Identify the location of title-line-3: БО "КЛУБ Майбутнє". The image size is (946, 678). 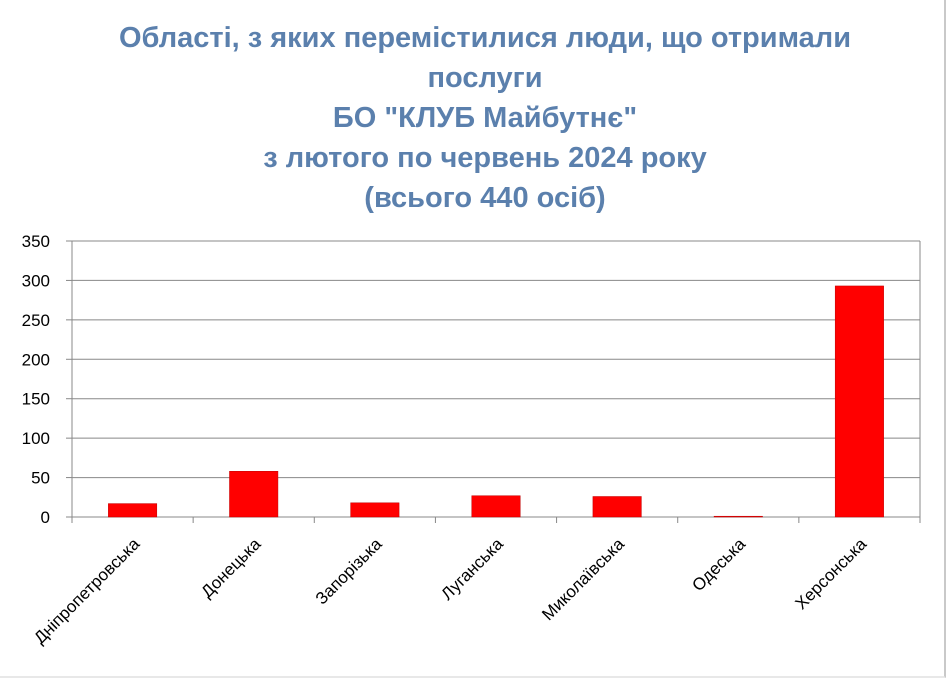
(485, 118).